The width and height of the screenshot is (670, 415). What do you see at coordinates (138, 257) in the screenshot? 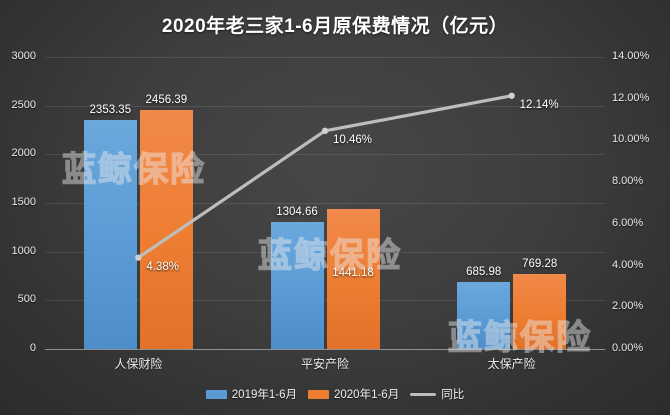
I see `line-point-人保财险` at bounding box center [138, 257].